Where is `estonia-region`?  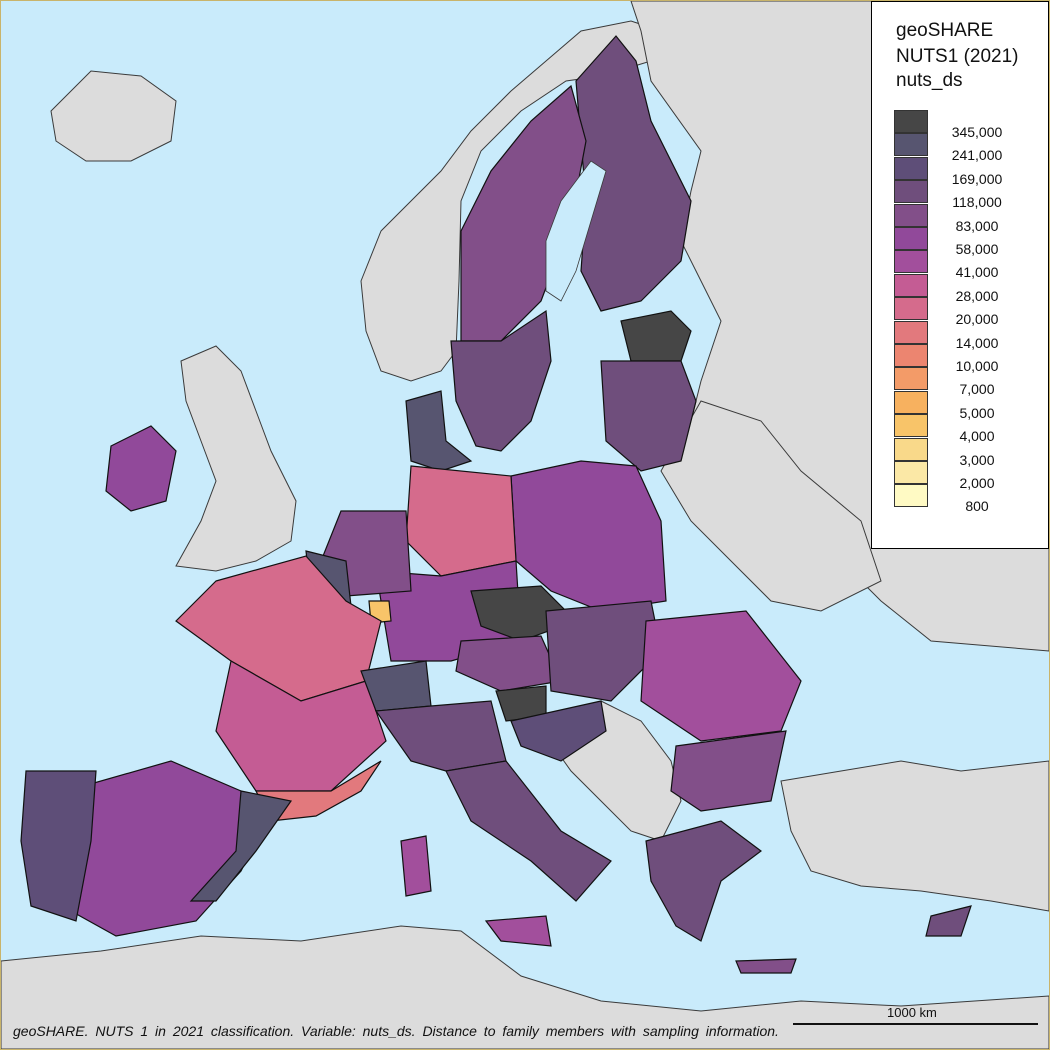 estonia-region is located at coordinates (656, 336).